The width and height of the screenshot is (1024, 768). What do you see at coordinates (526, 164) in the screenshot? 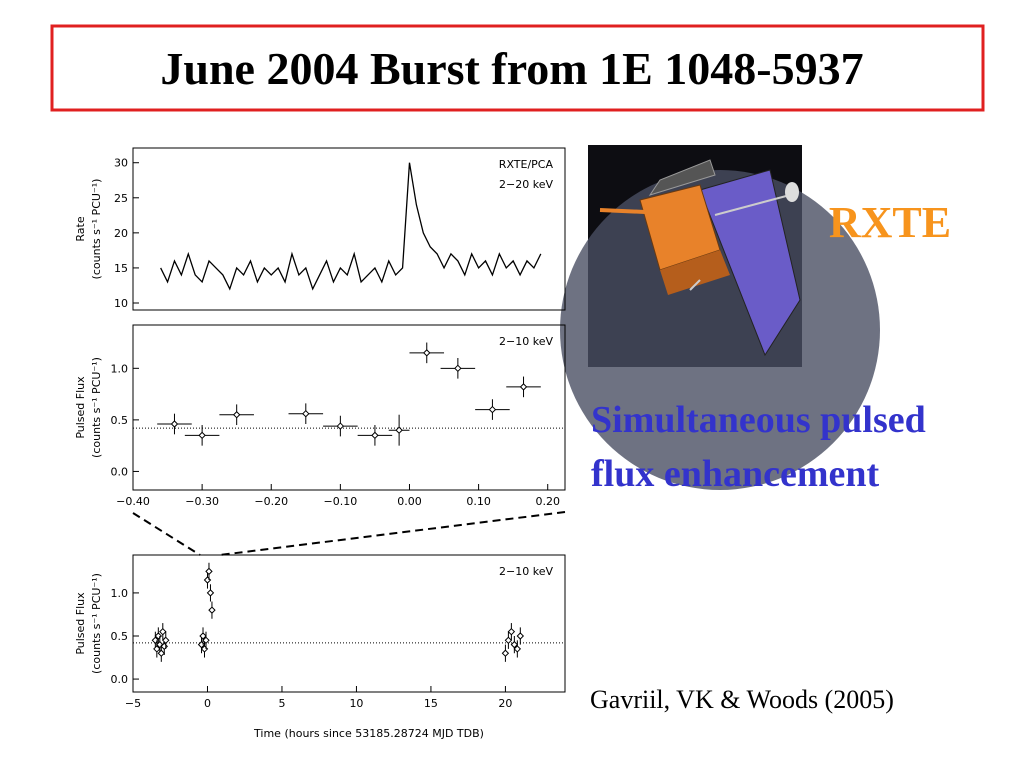
I see `annotation: RXTE/PCA` at bounding box center [526, 164].